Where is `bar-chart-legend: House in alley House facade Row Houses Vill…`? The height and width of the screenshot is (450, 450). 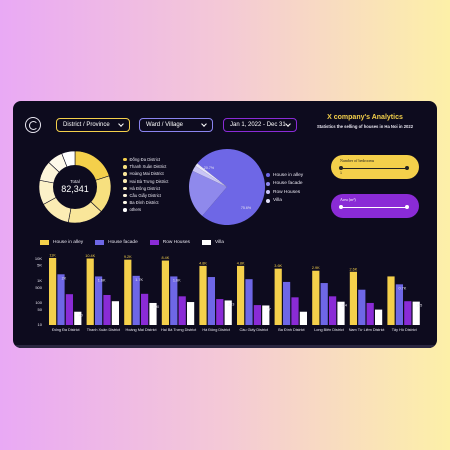
bar-chart-legend: House in alley House facade Row Houses Vill… is located at coordinates (138, 242).